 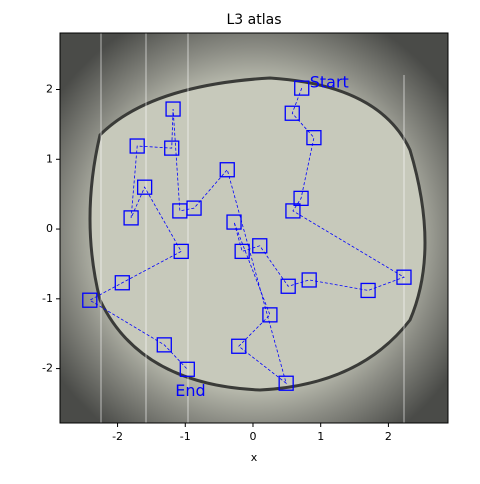 I want to click on chart-title: L3 atlas, so click(x=254, y=20).